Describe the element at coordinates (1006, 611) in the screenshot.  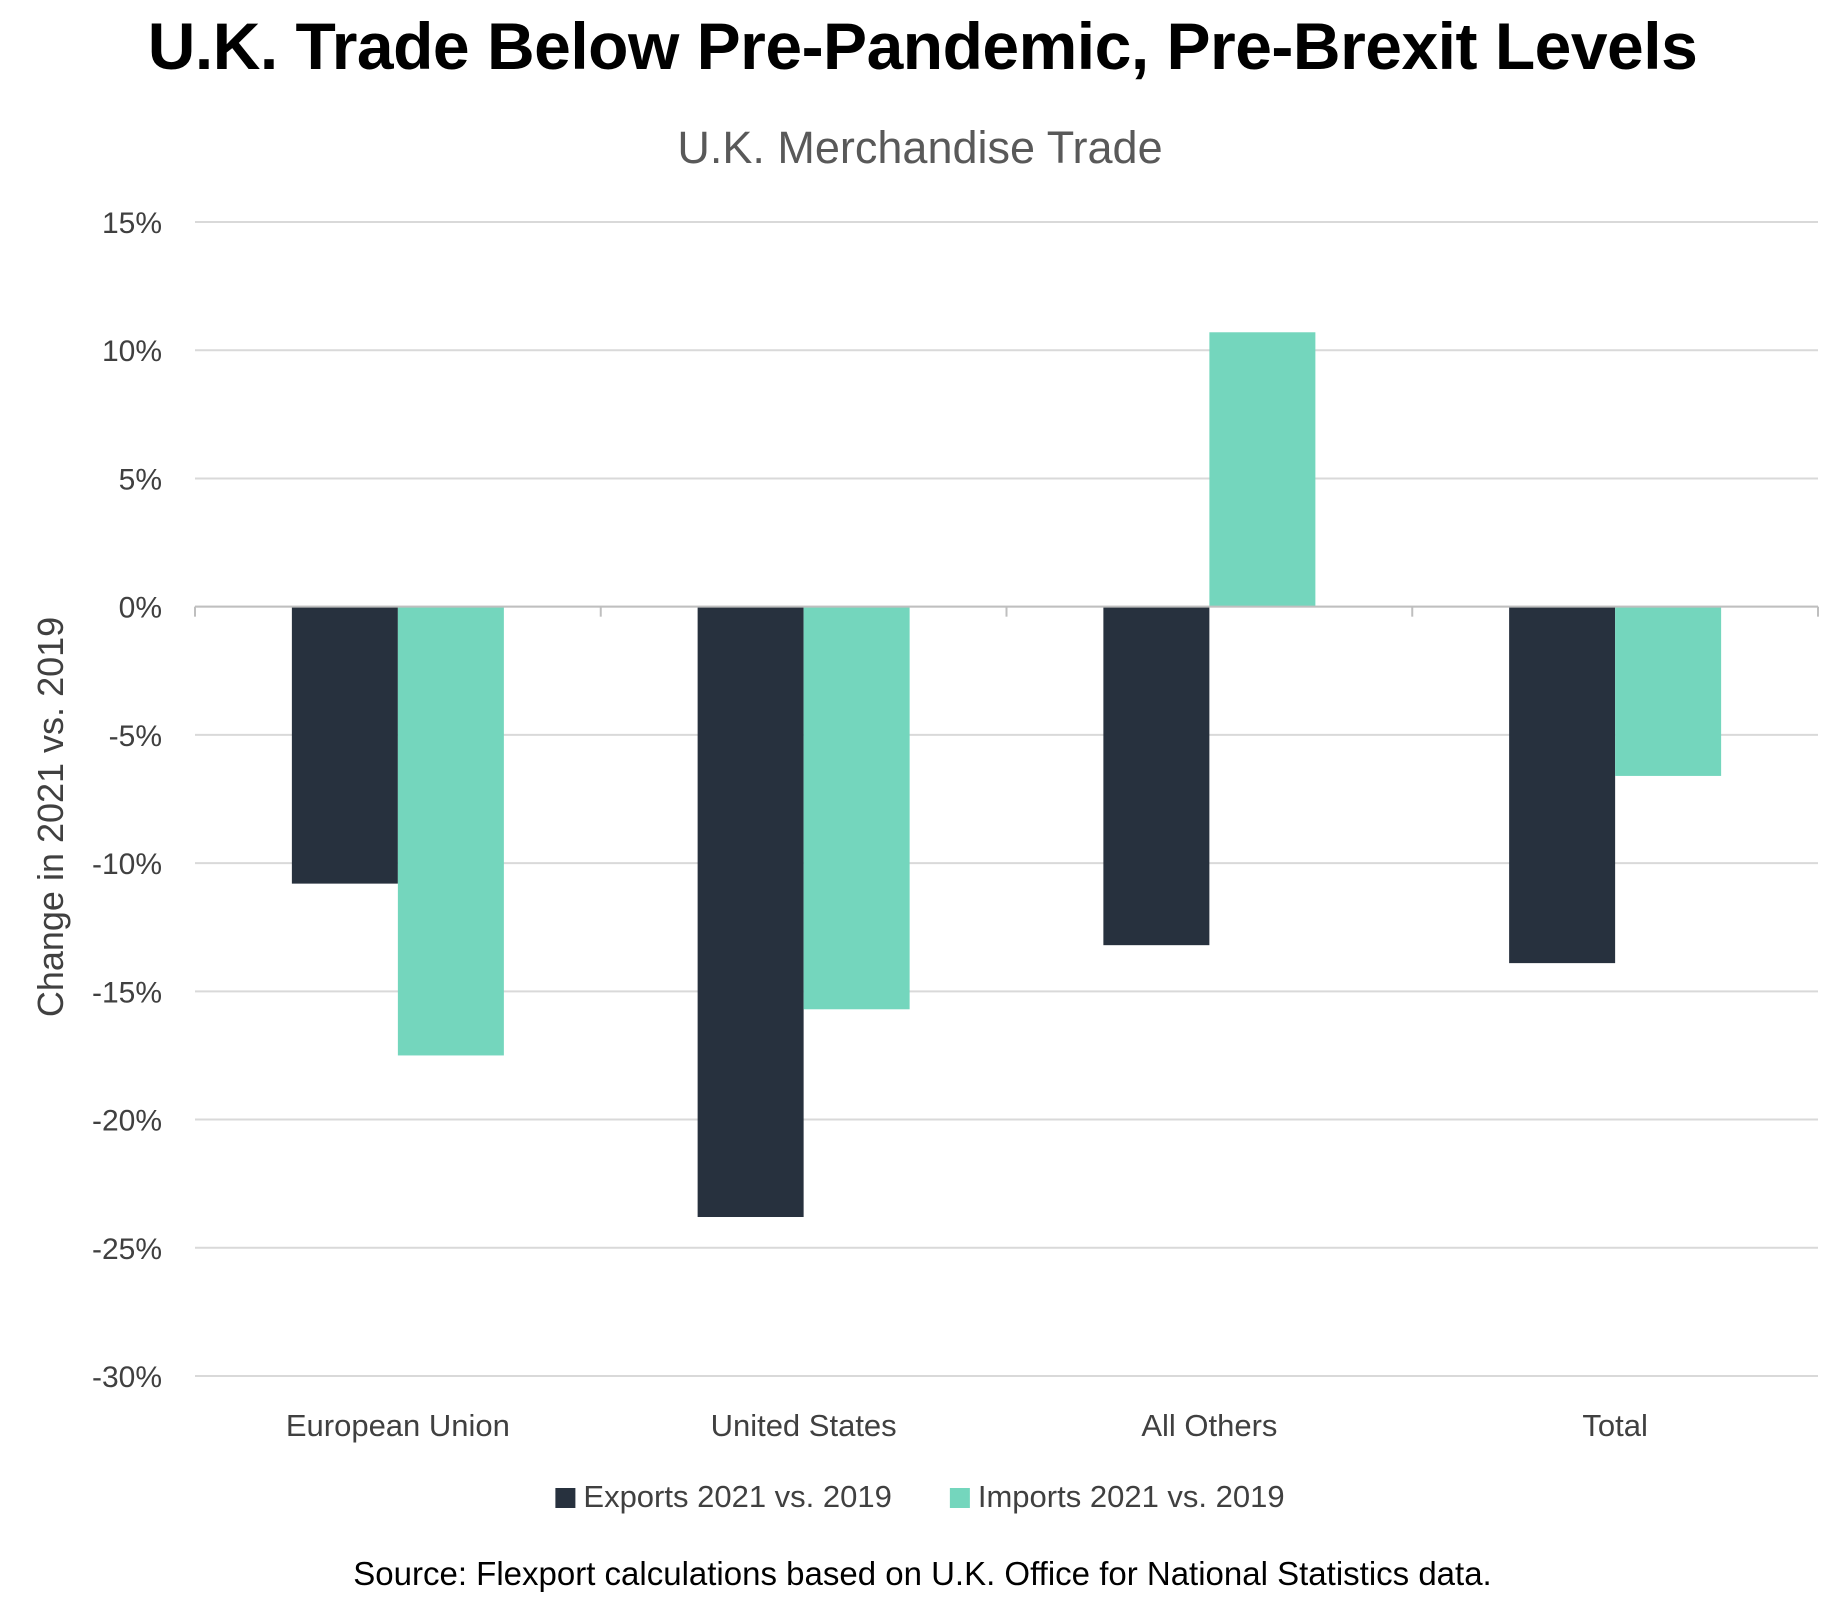
I see `zero-axis` at that location.